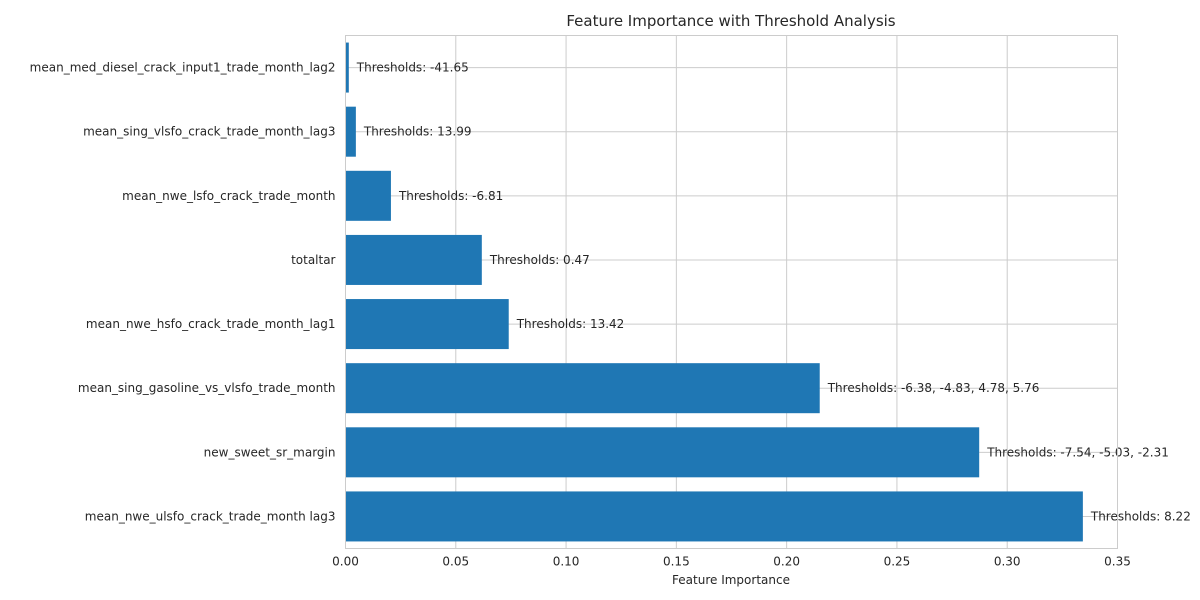 This screenshot has height=600, width=1200. I want to click on bar-annotation: Thresholds: 0.47, so click(539, 260).